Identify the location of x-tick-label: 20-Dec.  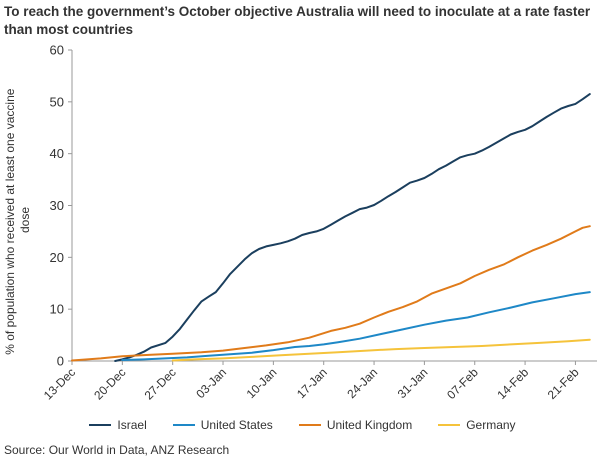
(109, 383).